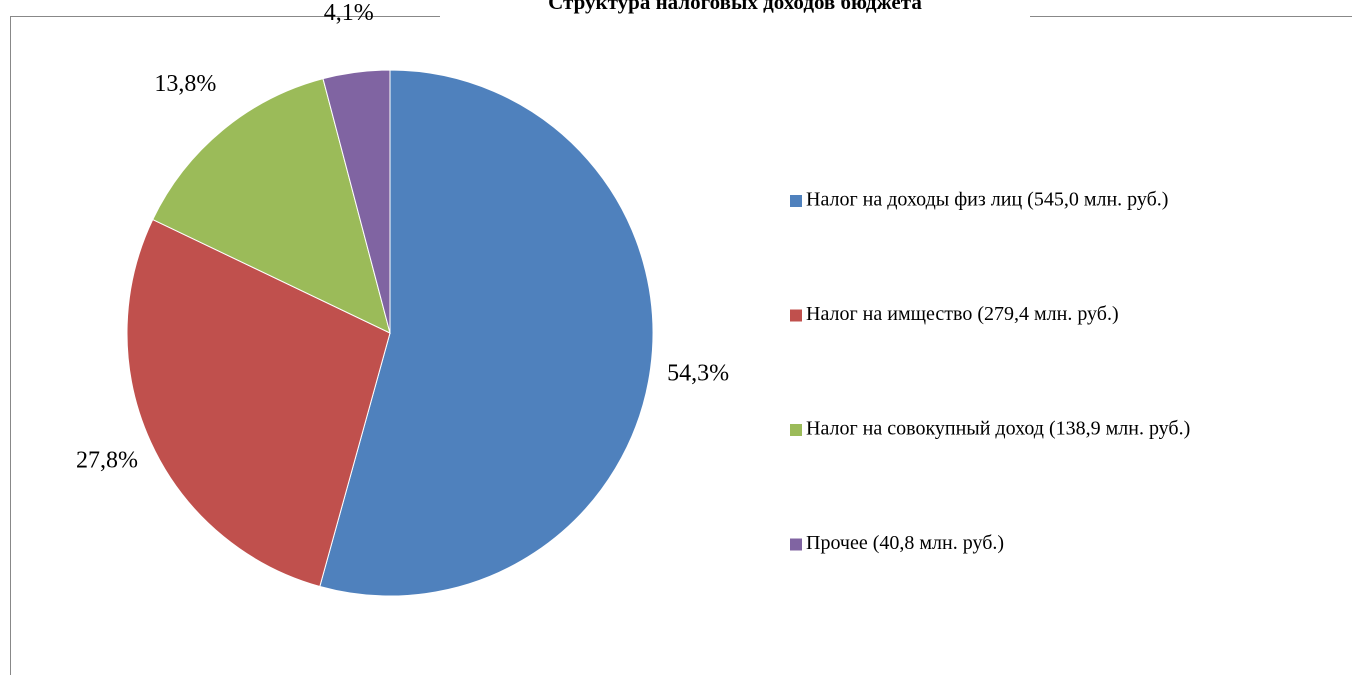 This screenshot has width=1352, height=675. I want to click on data-label: 27,8%, so click(107, 460).